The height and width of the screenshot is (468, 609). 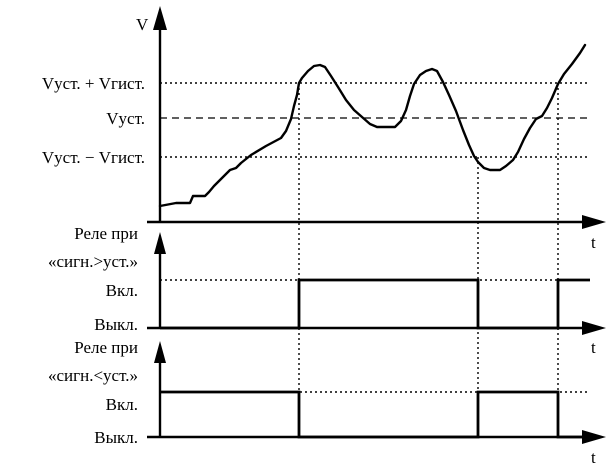 What do you see at coordinates (594, 222) in the screenshot?
I see `signal-x-axis-arrow` at bounding box center [594, 222].